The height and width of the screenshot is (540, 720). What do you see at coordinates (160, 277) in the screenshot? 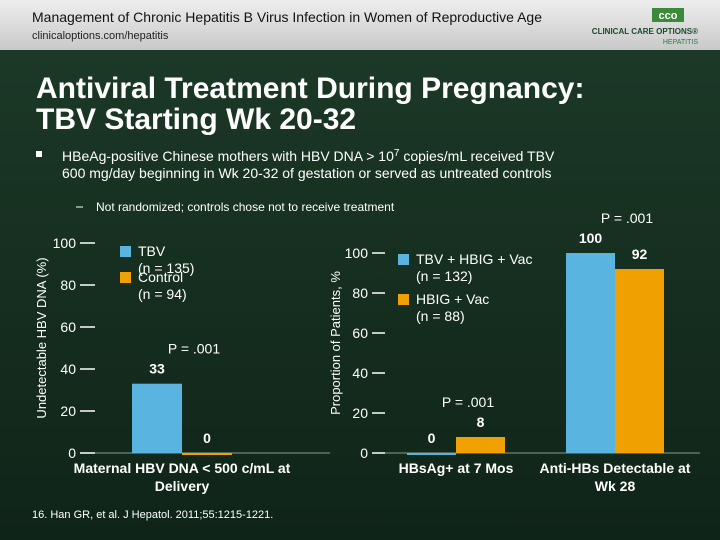
I see `legend-line: Control` at bounding box center [160, 277].